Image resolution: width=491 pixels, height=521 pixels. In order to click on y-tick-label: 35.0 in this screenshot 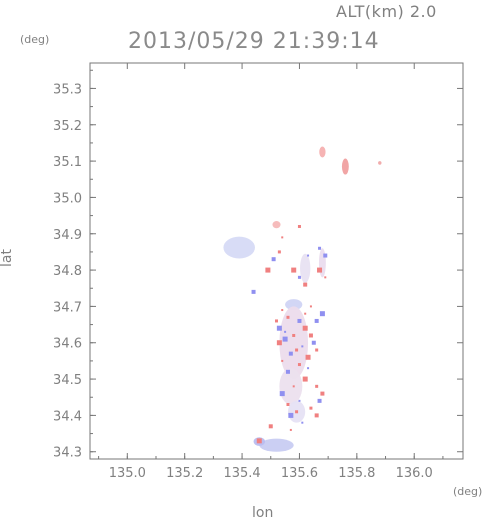, I will do `click(67, 198)`.